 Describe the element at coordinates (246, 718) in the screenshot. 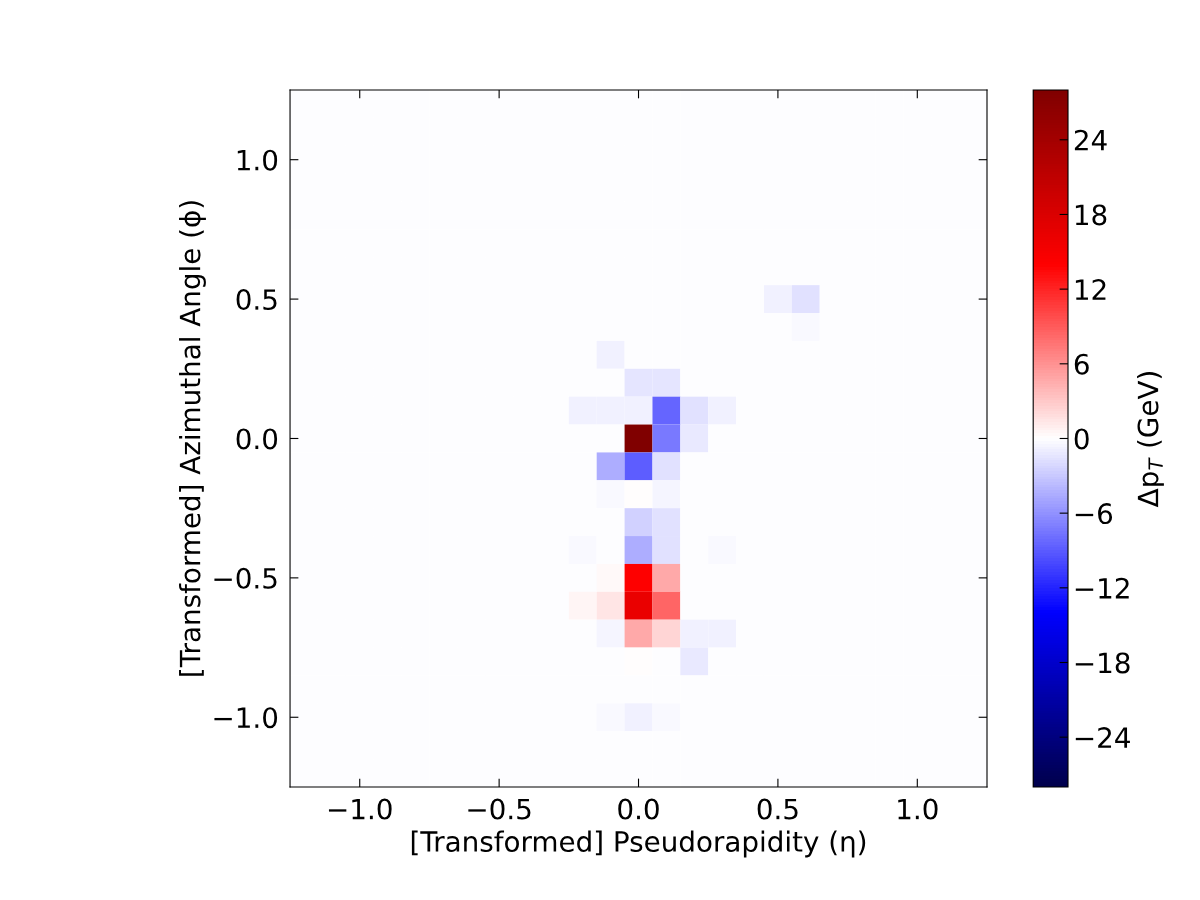

I see `y-tick-label: −1.0` at that location.